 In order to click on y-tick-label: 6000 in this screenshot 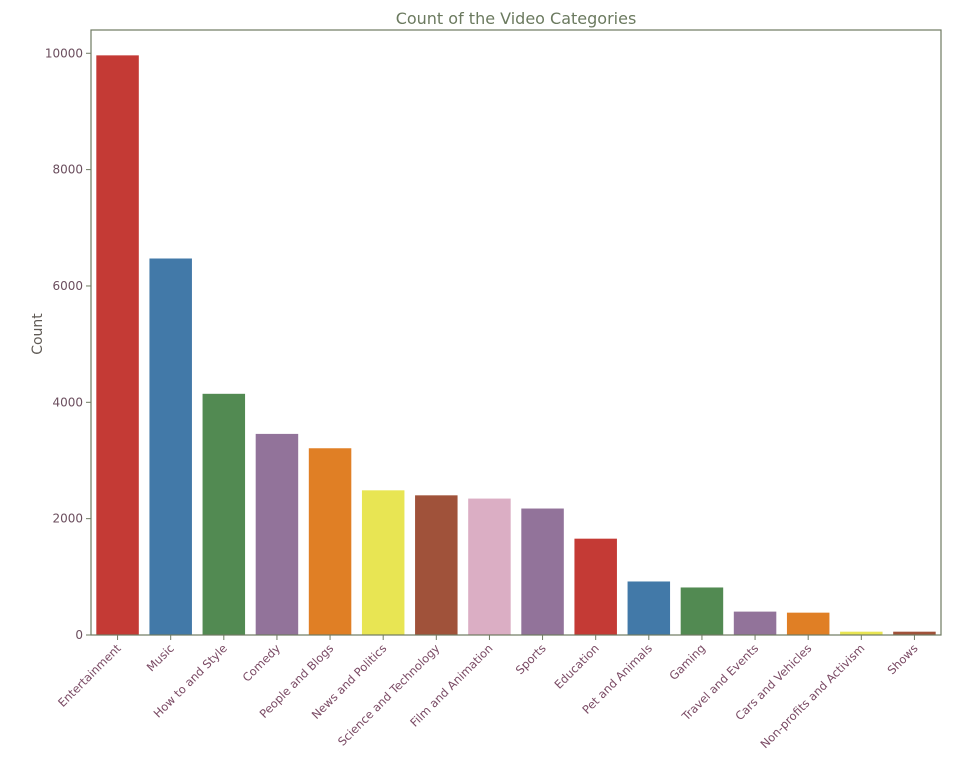, I will do `click(67, 286)`.